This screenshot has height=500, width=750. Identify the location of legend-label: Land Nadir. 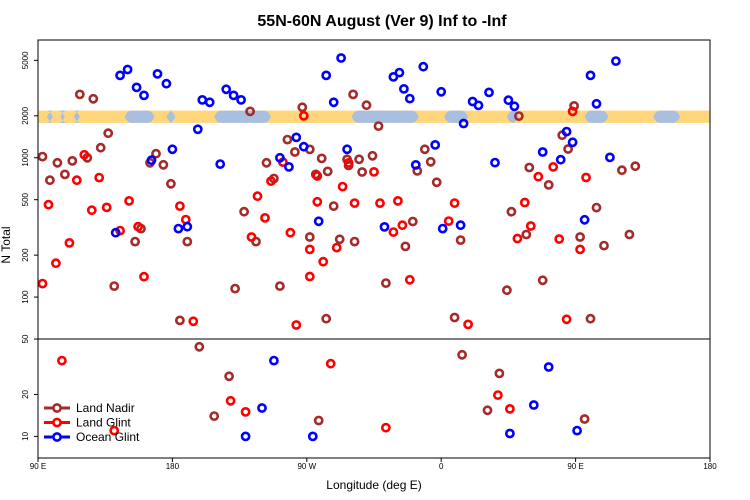
(105, 408).